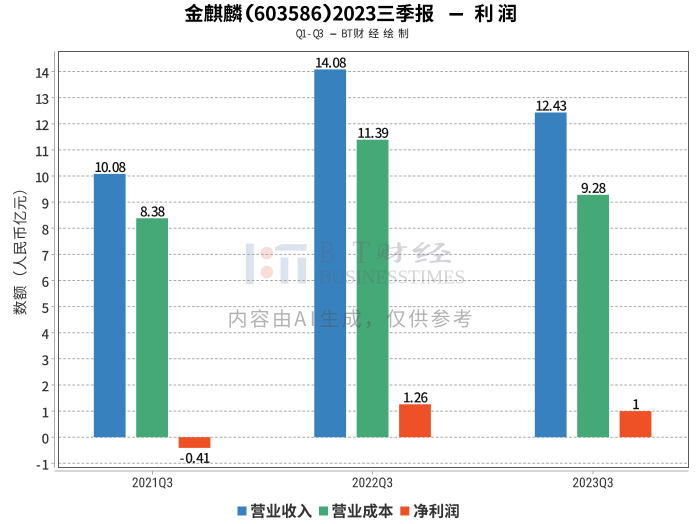  I want to click on svg-text: B, so click(328, 253).